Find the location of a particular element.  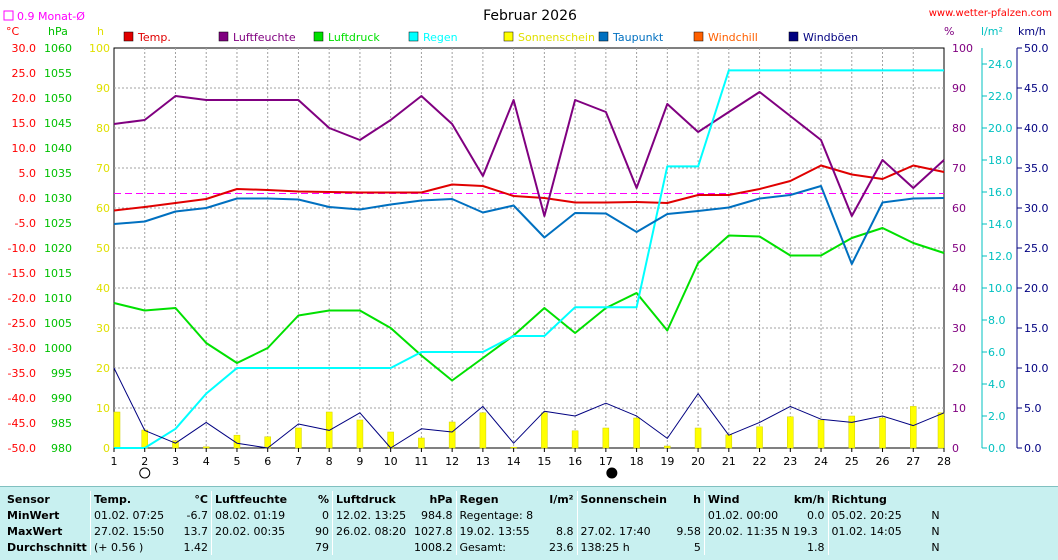

pressure-tick-label: 980 is located at coordinates (61, 448).